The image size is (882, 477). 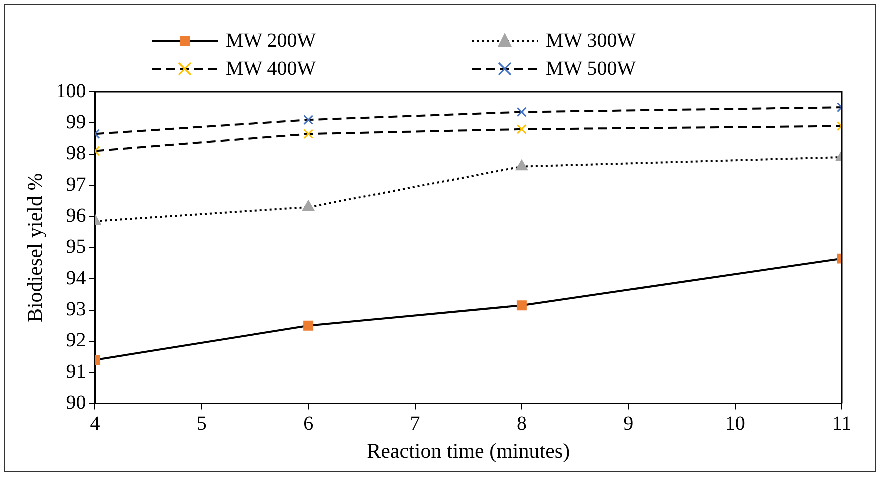 I want to click on legend-label: MW 400W, so click(x=271, y=69).